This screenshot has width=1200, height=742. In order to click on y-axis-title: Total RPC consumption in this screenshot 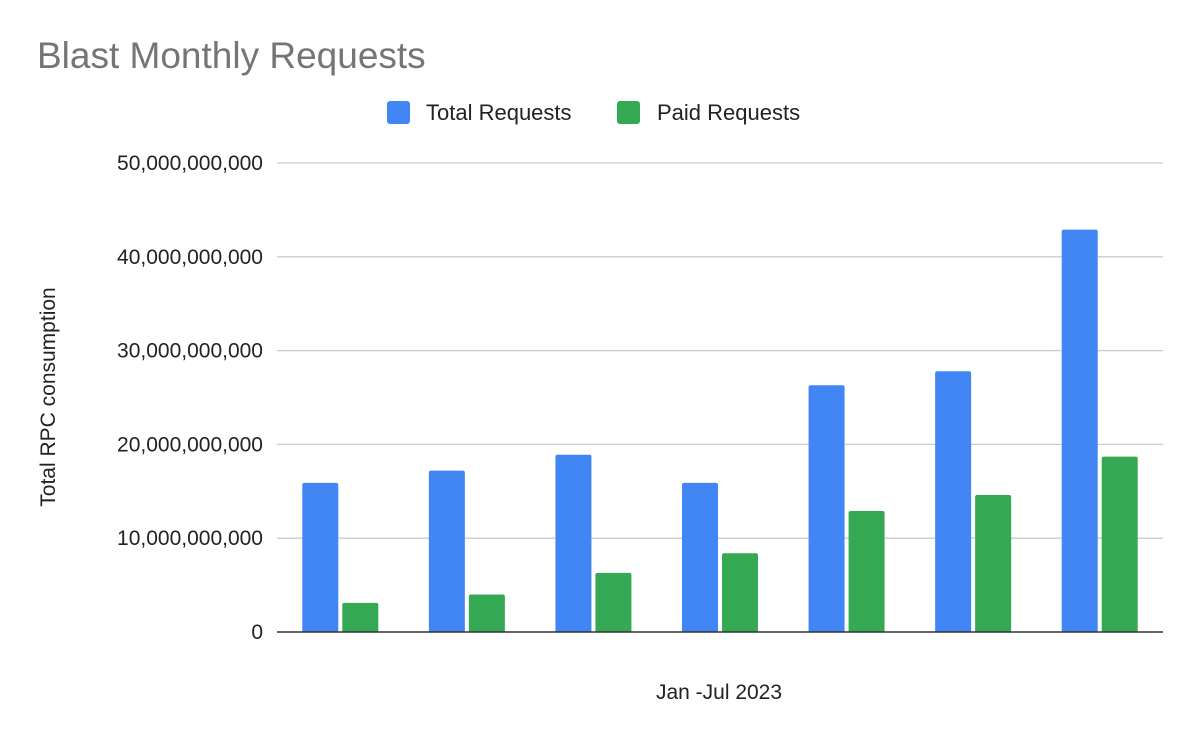, I will do `click(48, 396)`.